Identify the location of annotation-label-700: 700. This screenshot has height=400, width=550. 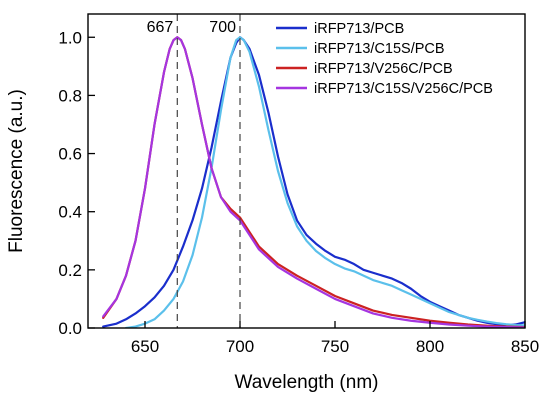
(222, 27).